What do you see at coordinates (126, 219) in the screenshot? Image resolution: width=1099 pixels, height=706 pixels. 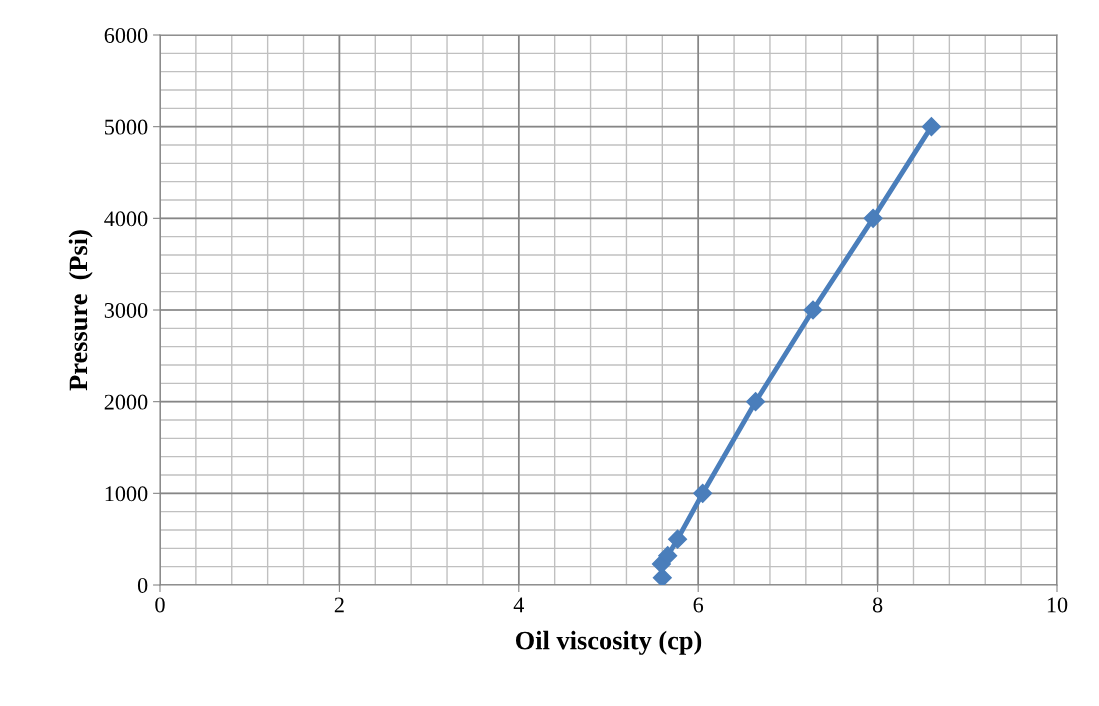 I see `y-tick-label: 4000` at bounding box center [126, 219].